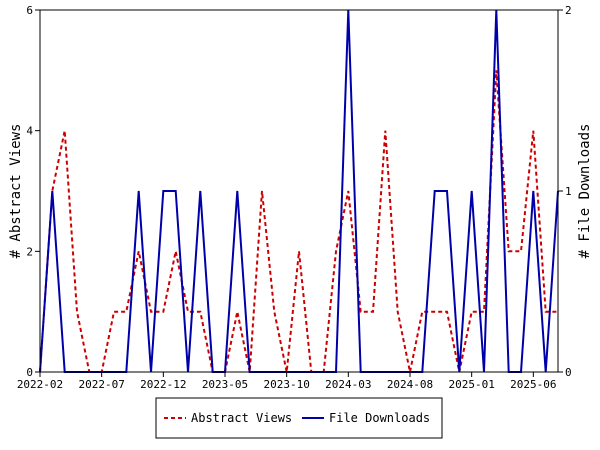 The height and width of the screenshot is (450, 600). What do you see at coordinates (568, 372) in the screenshot?
I see `y2-tick-label: 0` at bounding box center [568, 372].